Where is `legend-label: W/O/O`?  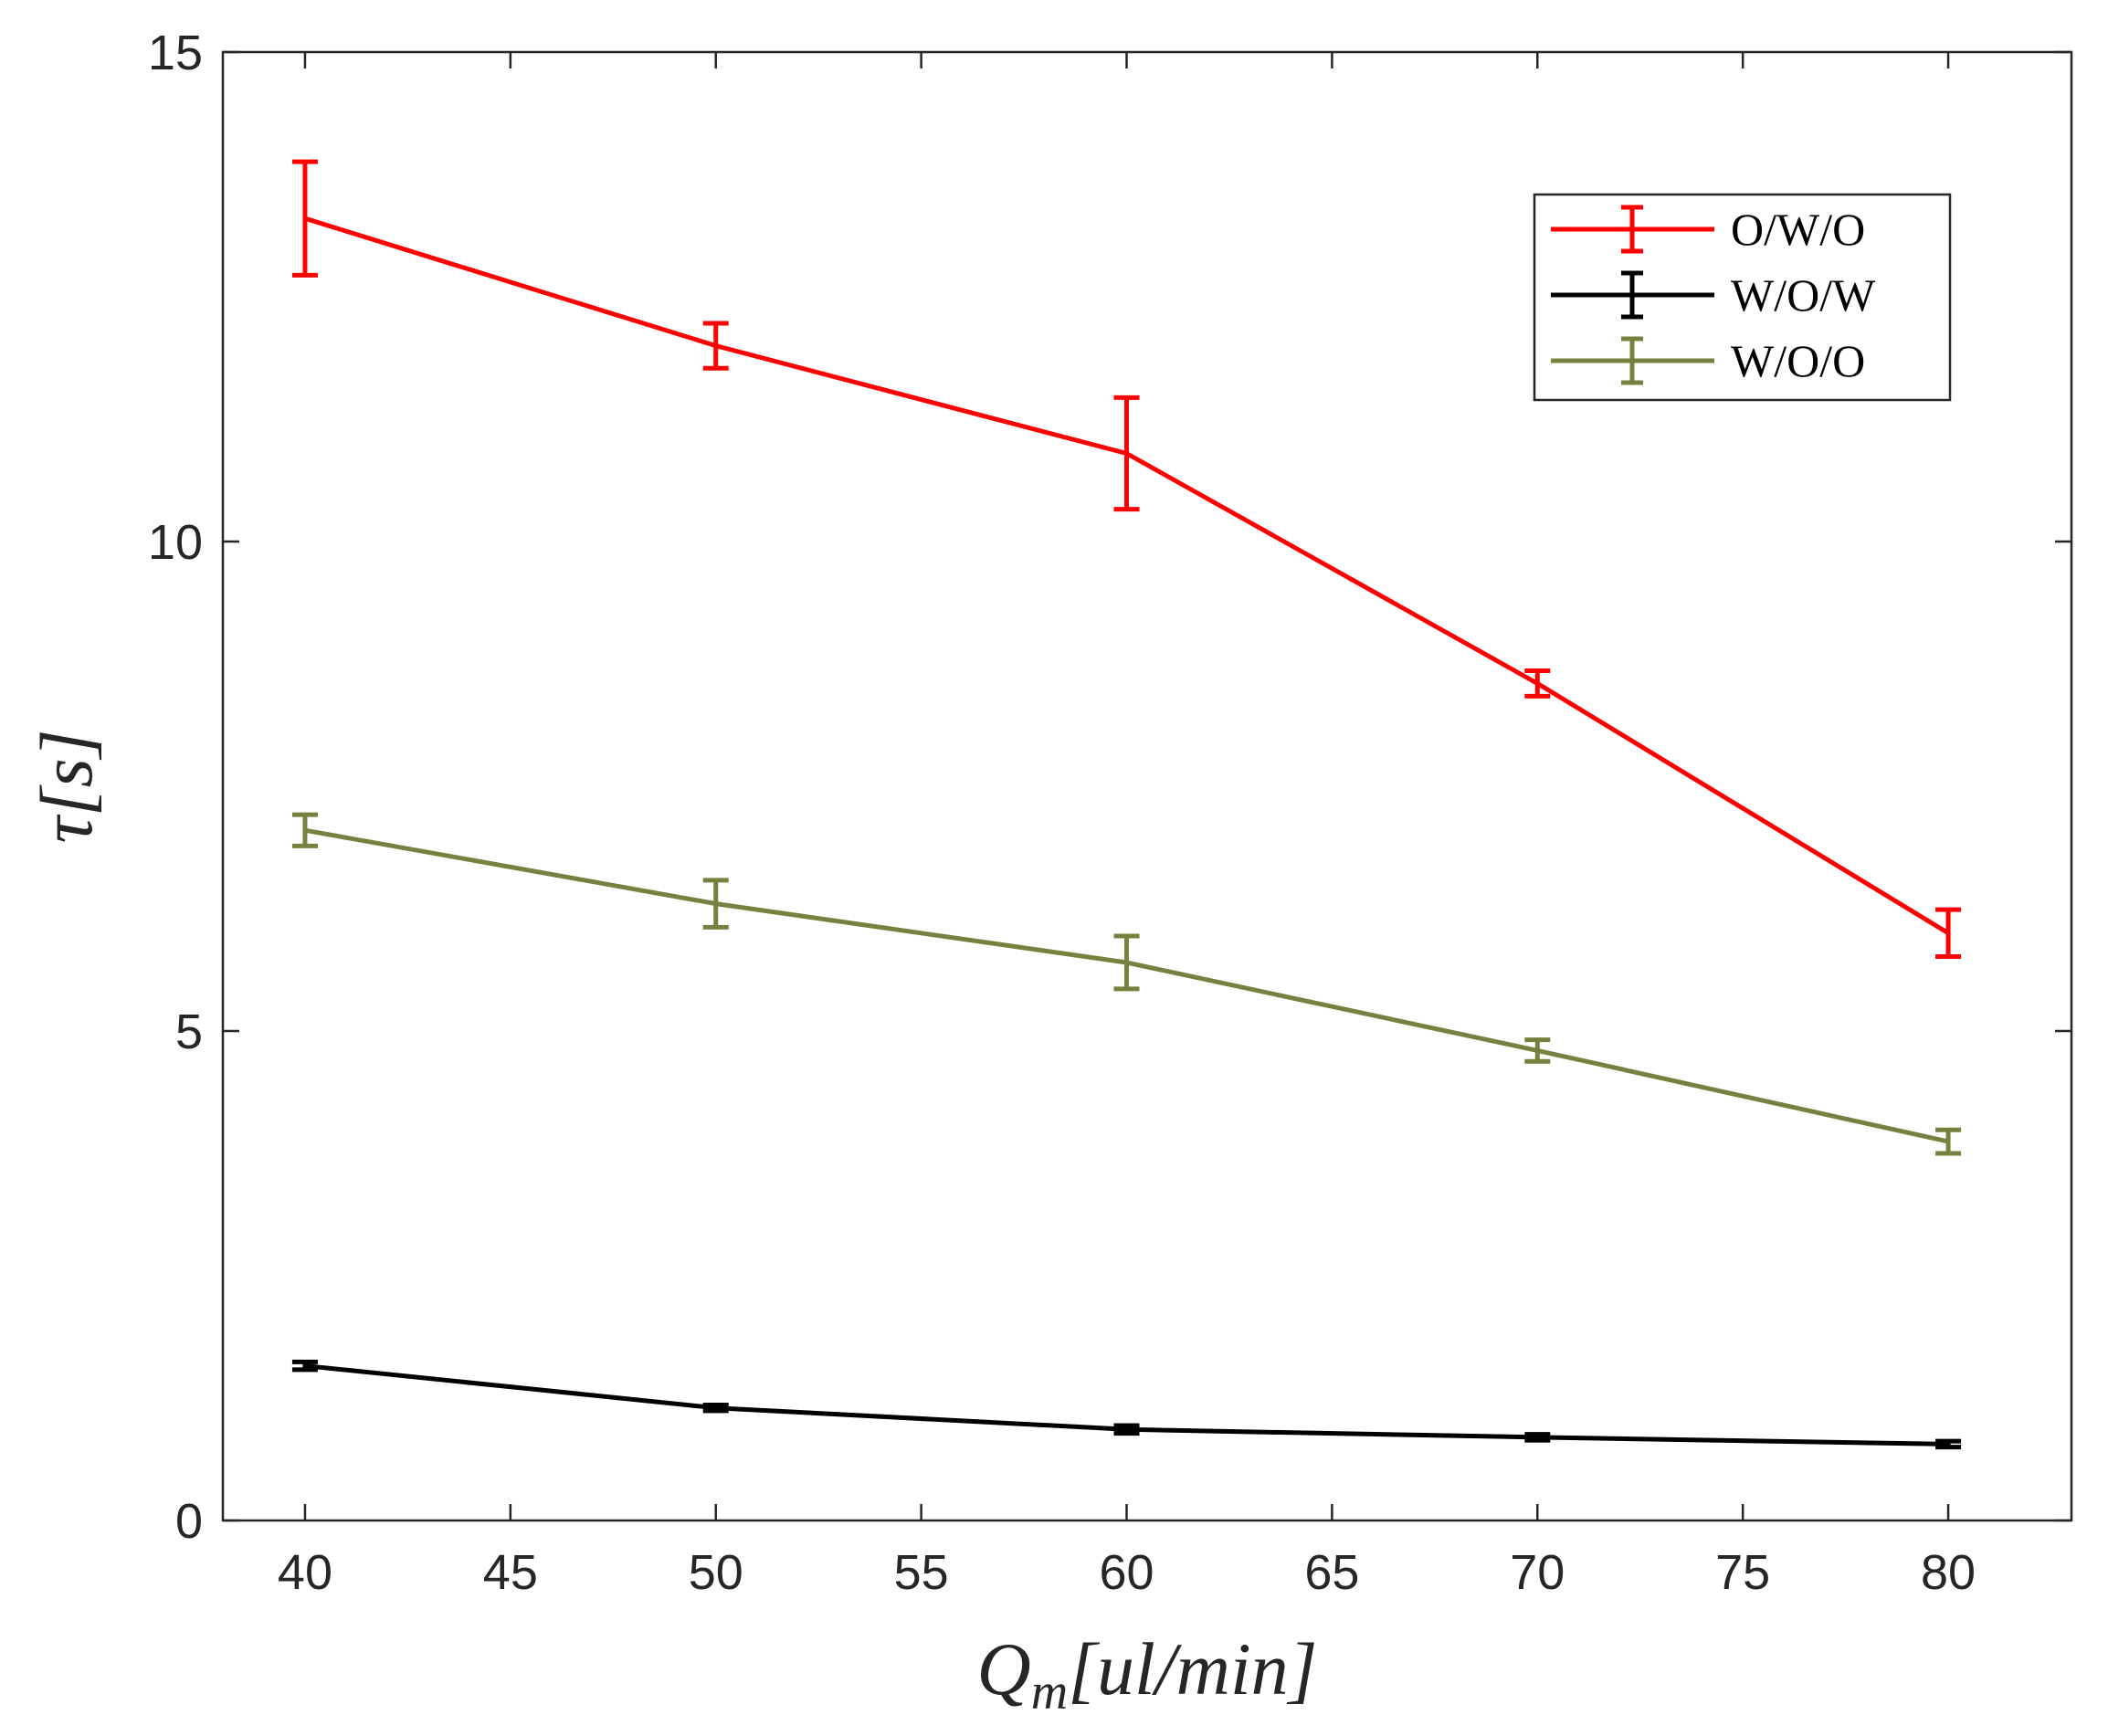
legend-label: W/O/O is located at coordinates (1798, 360).